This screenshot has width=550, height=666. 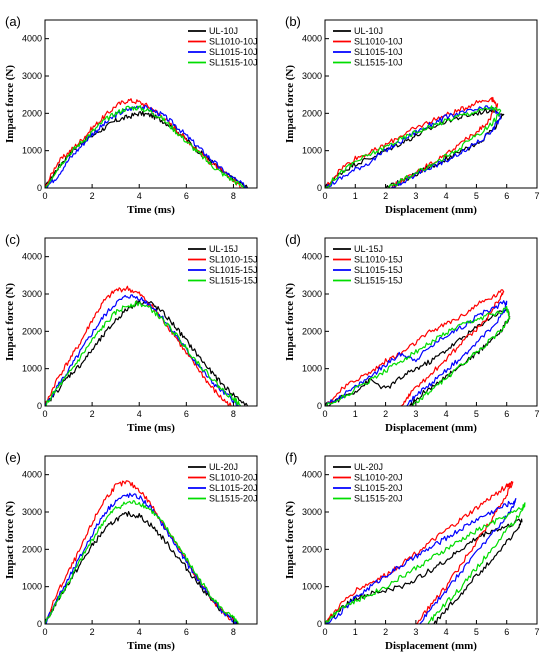 I want to click on legend-label-4: SL1515-15J, so click(x=233, y=281).